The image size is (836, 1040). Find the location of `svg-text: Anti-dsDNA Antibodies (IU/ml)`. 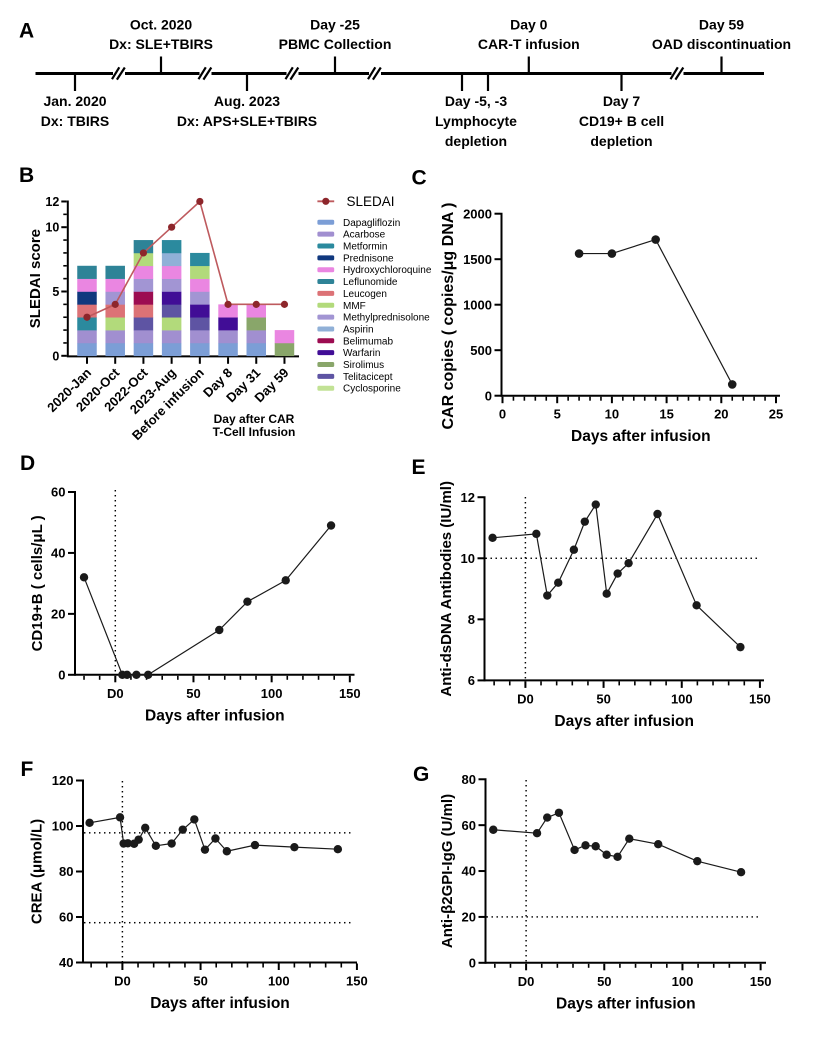

svg-text: Anti-dsDNA Antibodies (IU/ml) is located at coordinates (446, 589).